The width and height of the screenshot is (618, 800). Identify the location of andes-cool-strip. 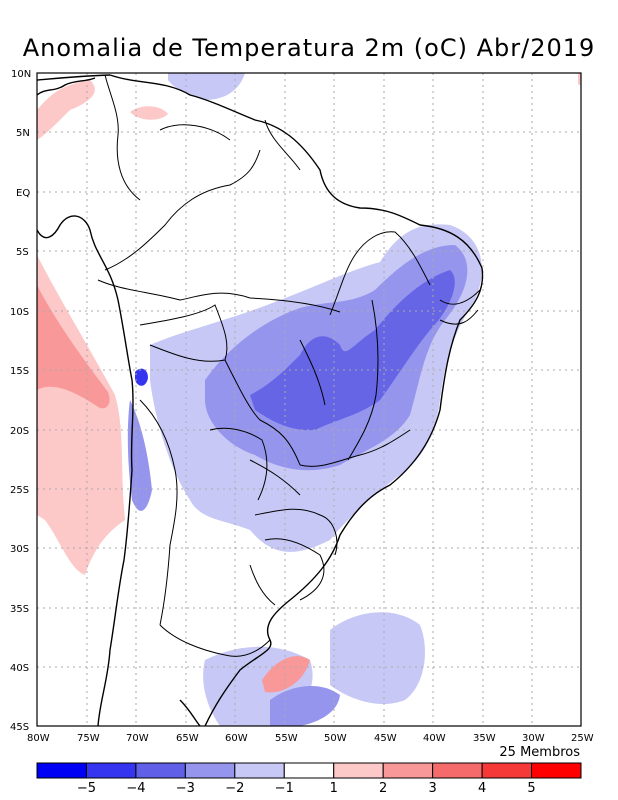
(139, 455).